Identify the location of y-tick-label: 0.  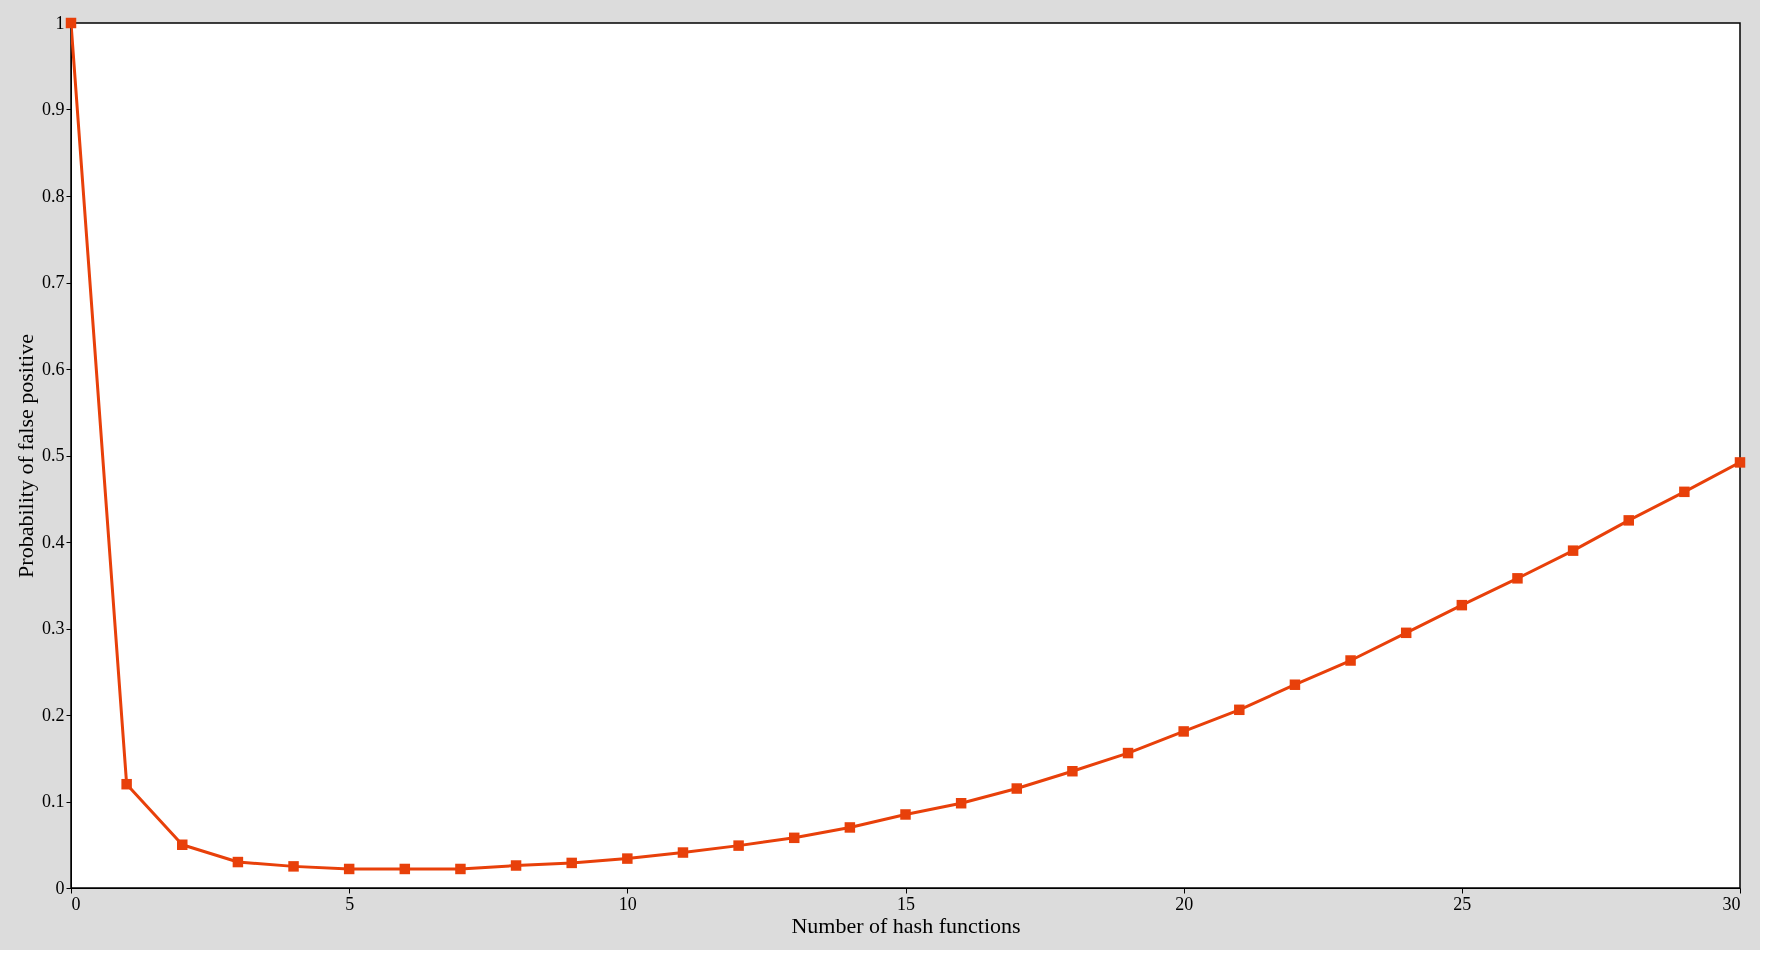
(60, 887).